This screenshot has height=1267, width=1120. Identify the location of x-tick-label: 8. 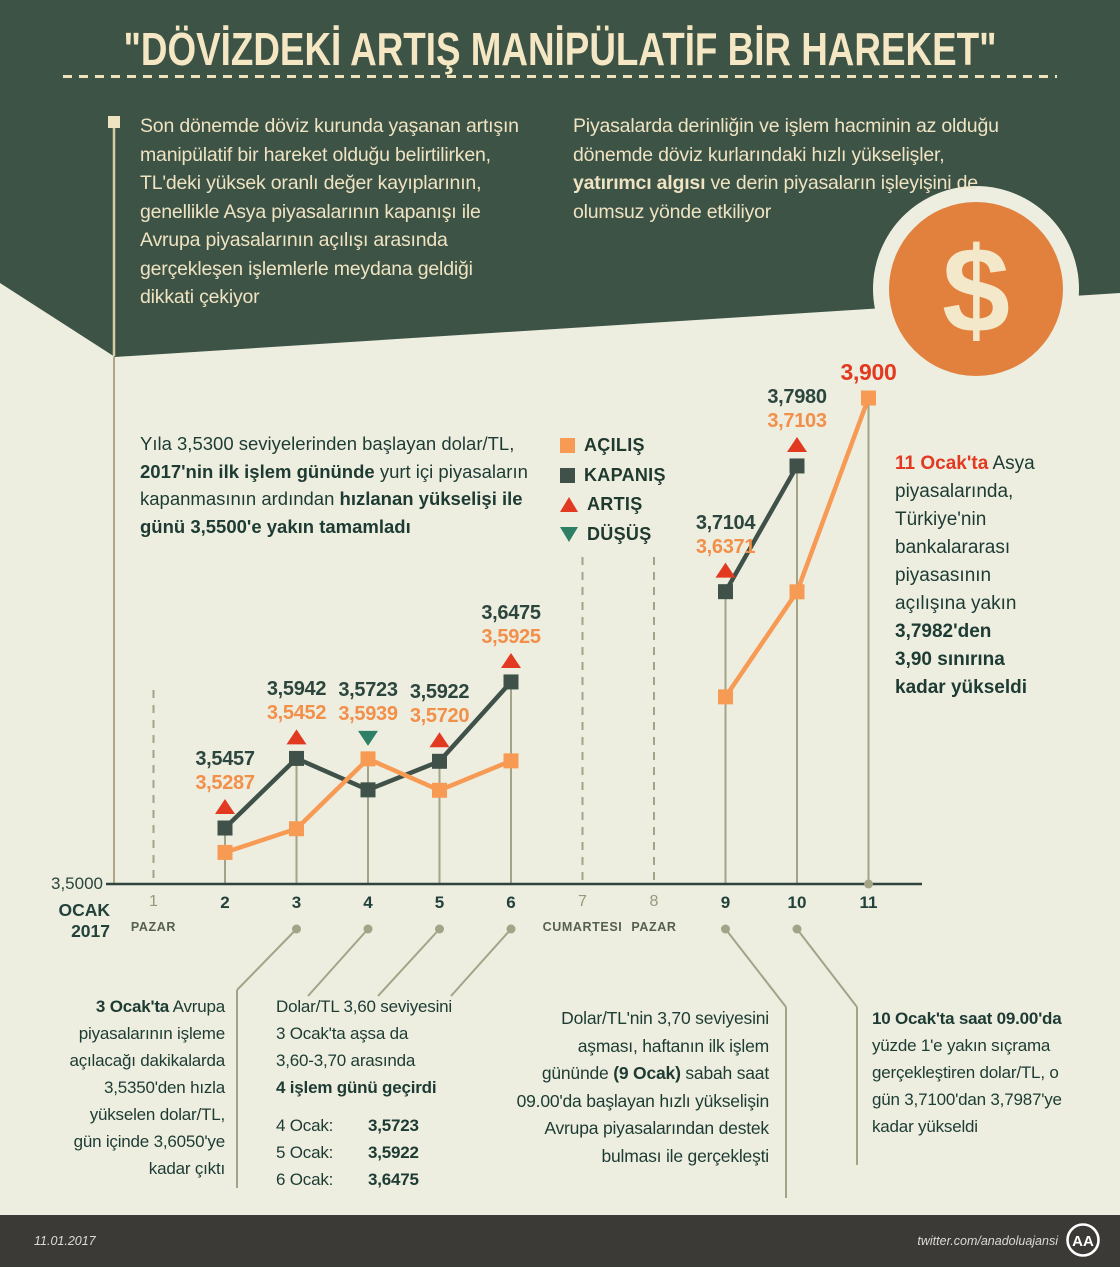
(654, 901).